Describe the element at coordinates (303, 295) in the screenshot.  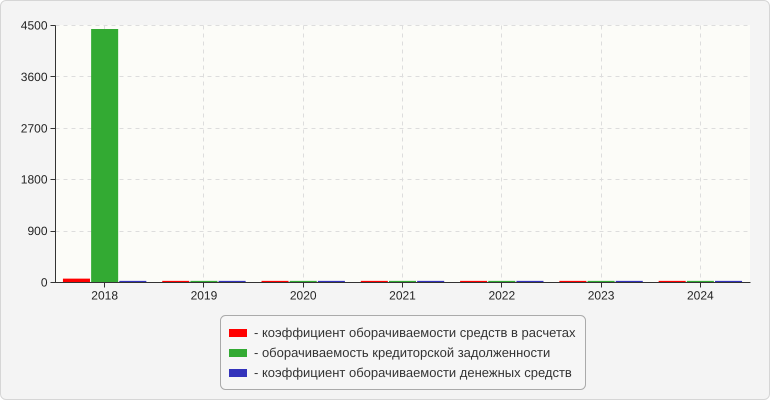
I see `x-tick-label: 2020` at that location.